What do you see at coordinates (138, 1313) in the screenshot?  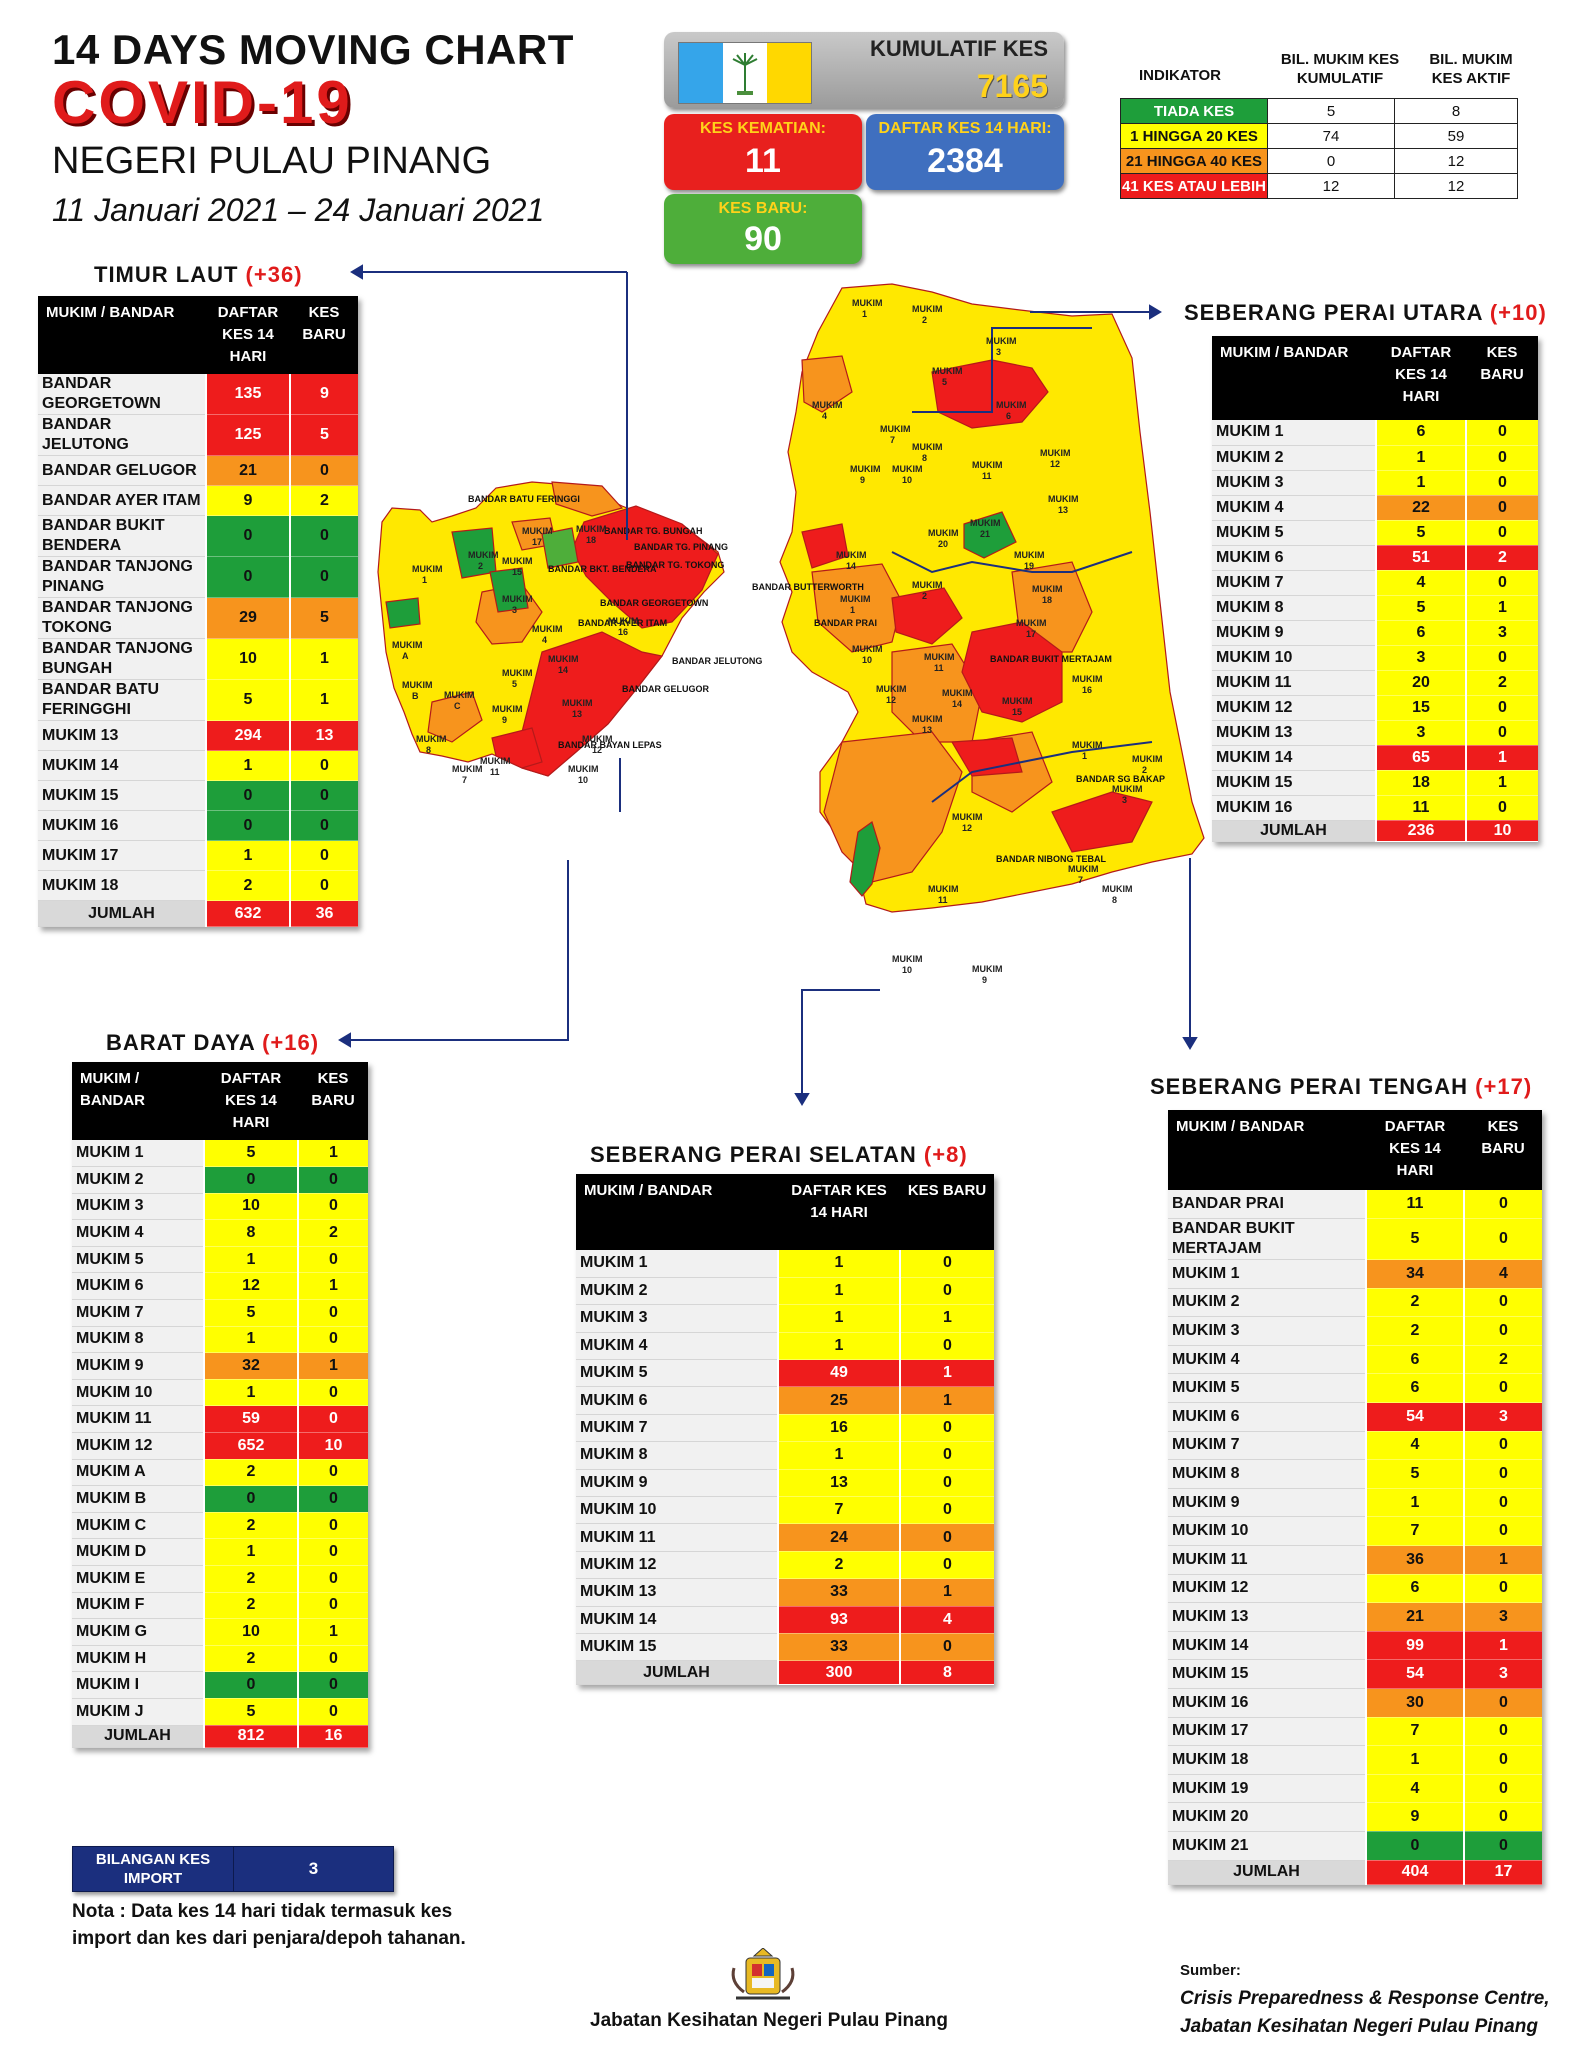 I see `row-name: MUKIM 7` at bounding box center [138, 1313].